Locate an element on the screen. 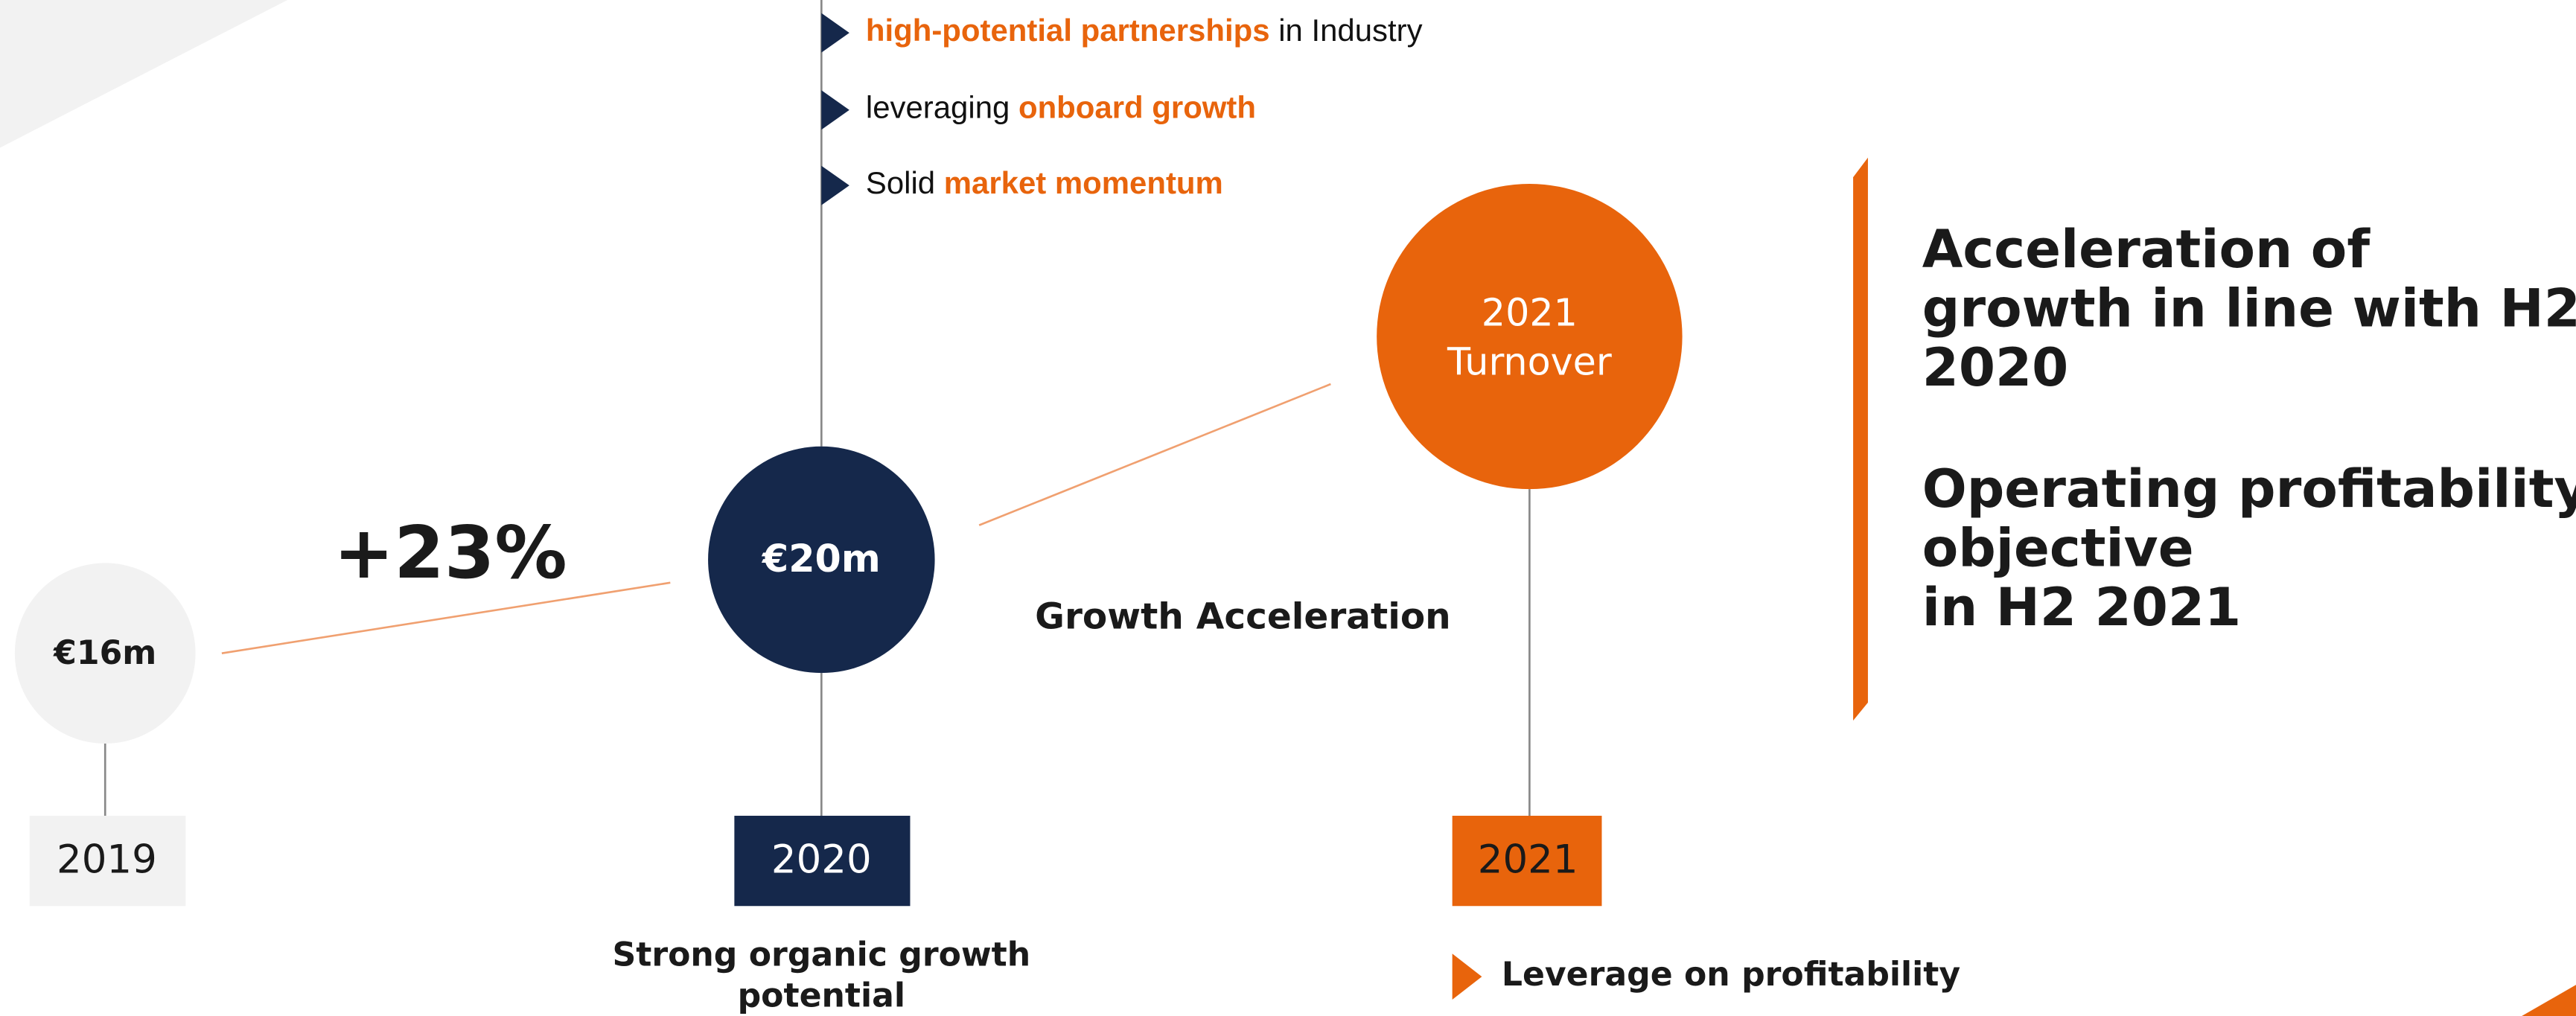 The image size is (2576, 1016). objective-line: 2020 is located at coordinates (1995, 367).